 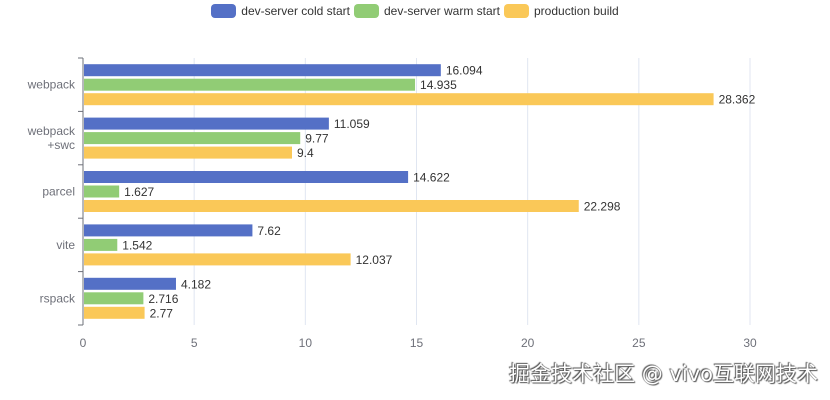 I want to click on data-label: 12.037, so click(x=374, y=260).